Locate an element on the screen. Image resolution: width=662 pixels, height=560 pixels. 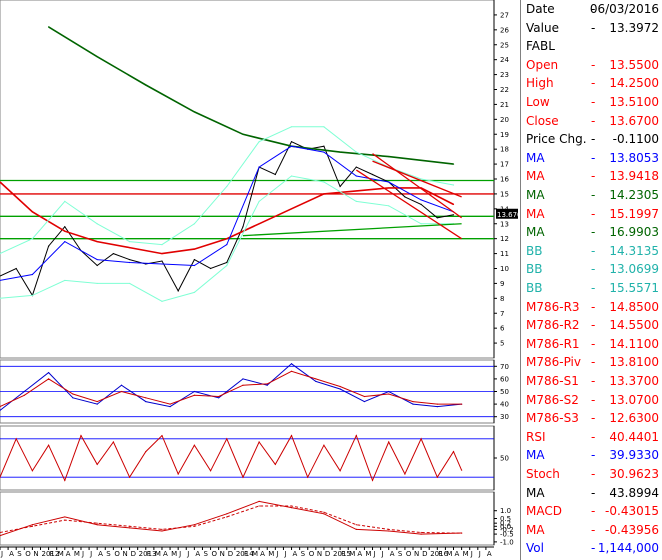
data-window-row: RSI -40.4401 is located at coordinates (591, 437).